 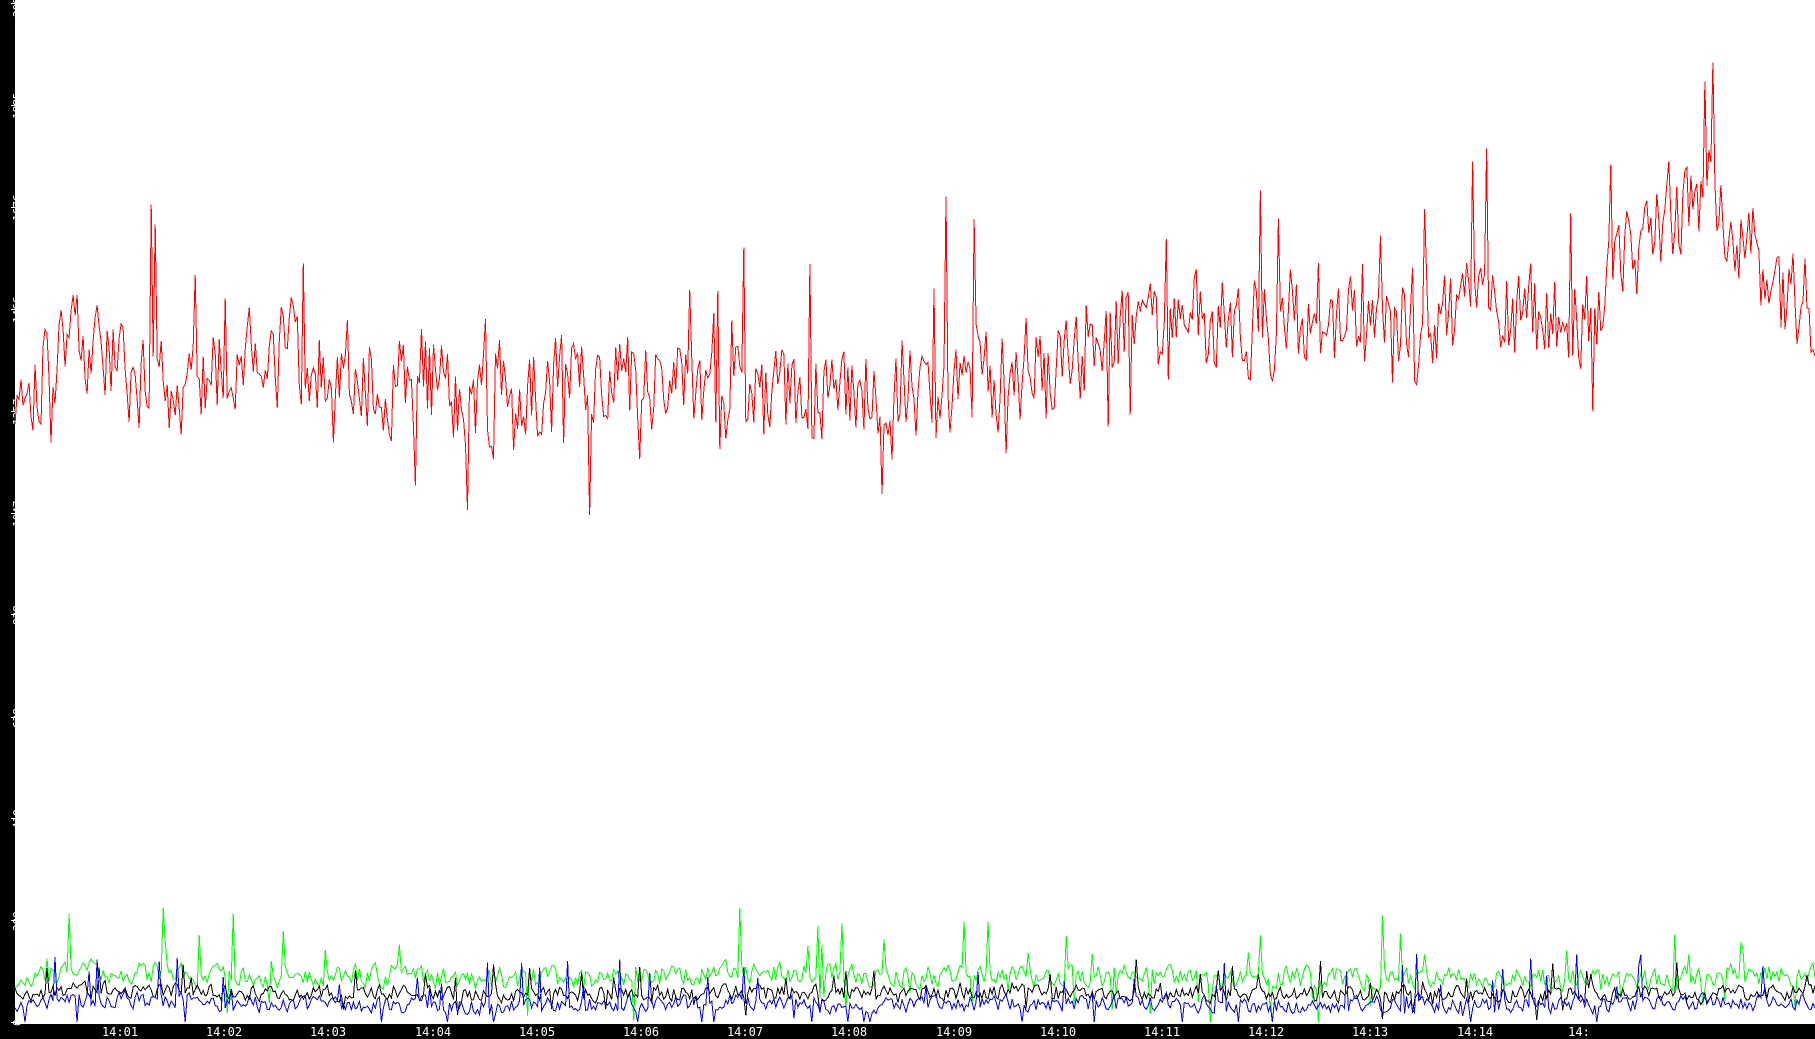 I want to click on x-axis, so click(x=907, y=1031).